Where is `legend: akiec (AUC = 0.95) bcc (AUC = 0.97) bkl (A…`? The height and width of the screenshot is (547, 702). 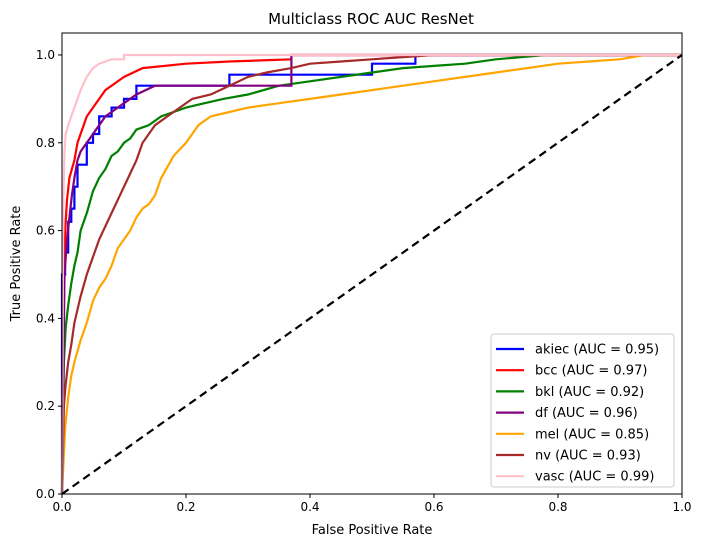
legend: akiec (AUC = 0.95) bcc (AUC = 0.97) bkl (A… is located at coordinates (582, 410).